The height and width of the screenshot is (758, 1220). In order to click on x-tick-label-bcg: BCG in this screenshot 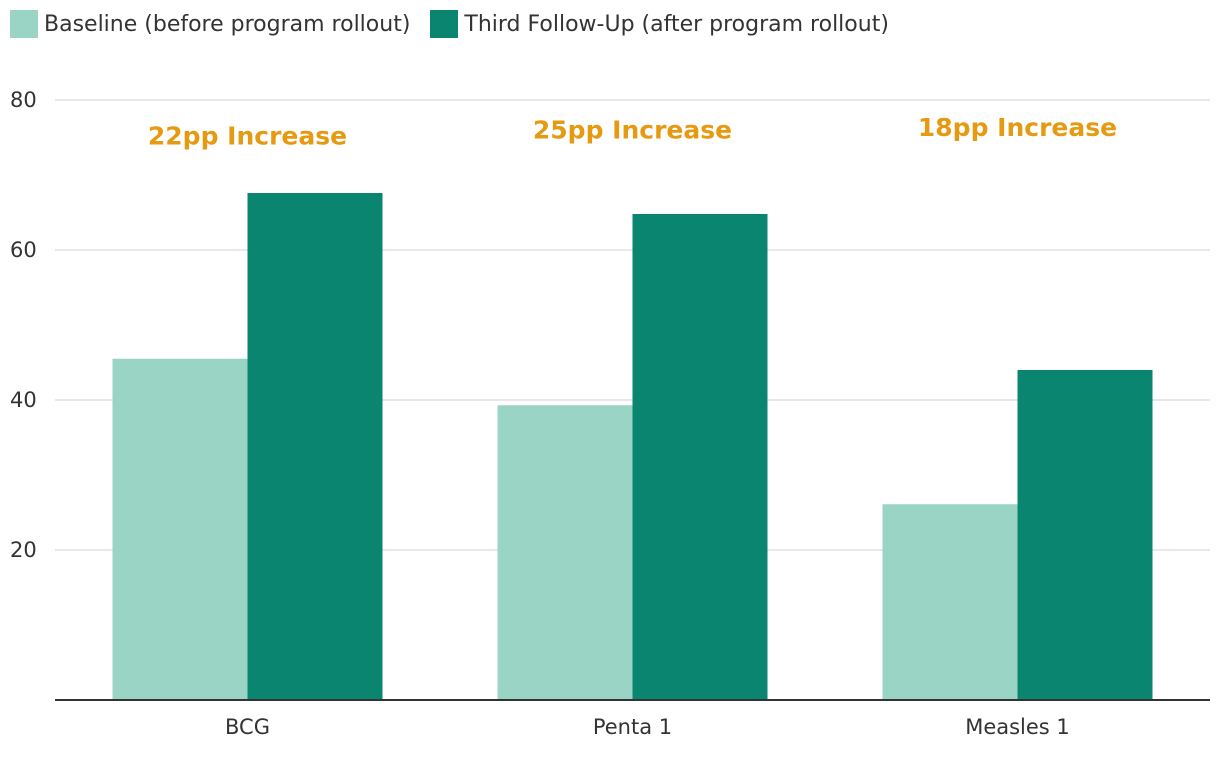, I will do `click(247, 727)`.